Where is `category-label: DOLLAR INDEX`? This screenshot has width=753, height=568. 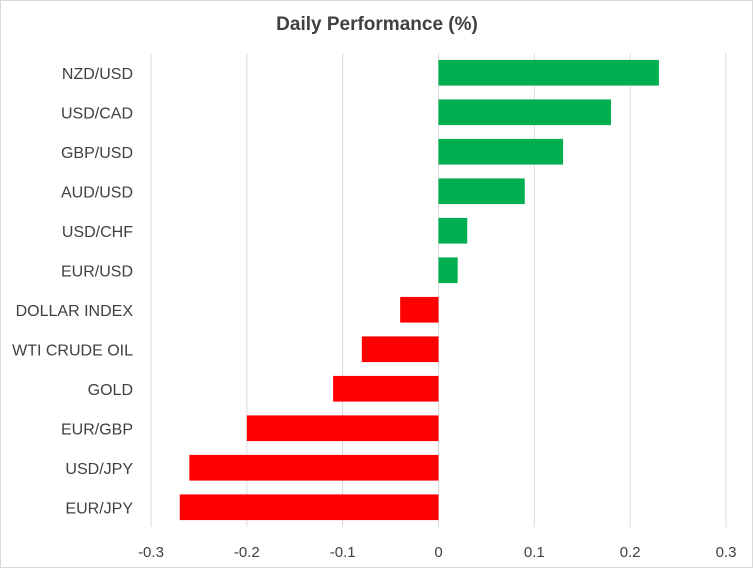 category-label: DOLLAR INDEX is located at coordinates (75, 311).